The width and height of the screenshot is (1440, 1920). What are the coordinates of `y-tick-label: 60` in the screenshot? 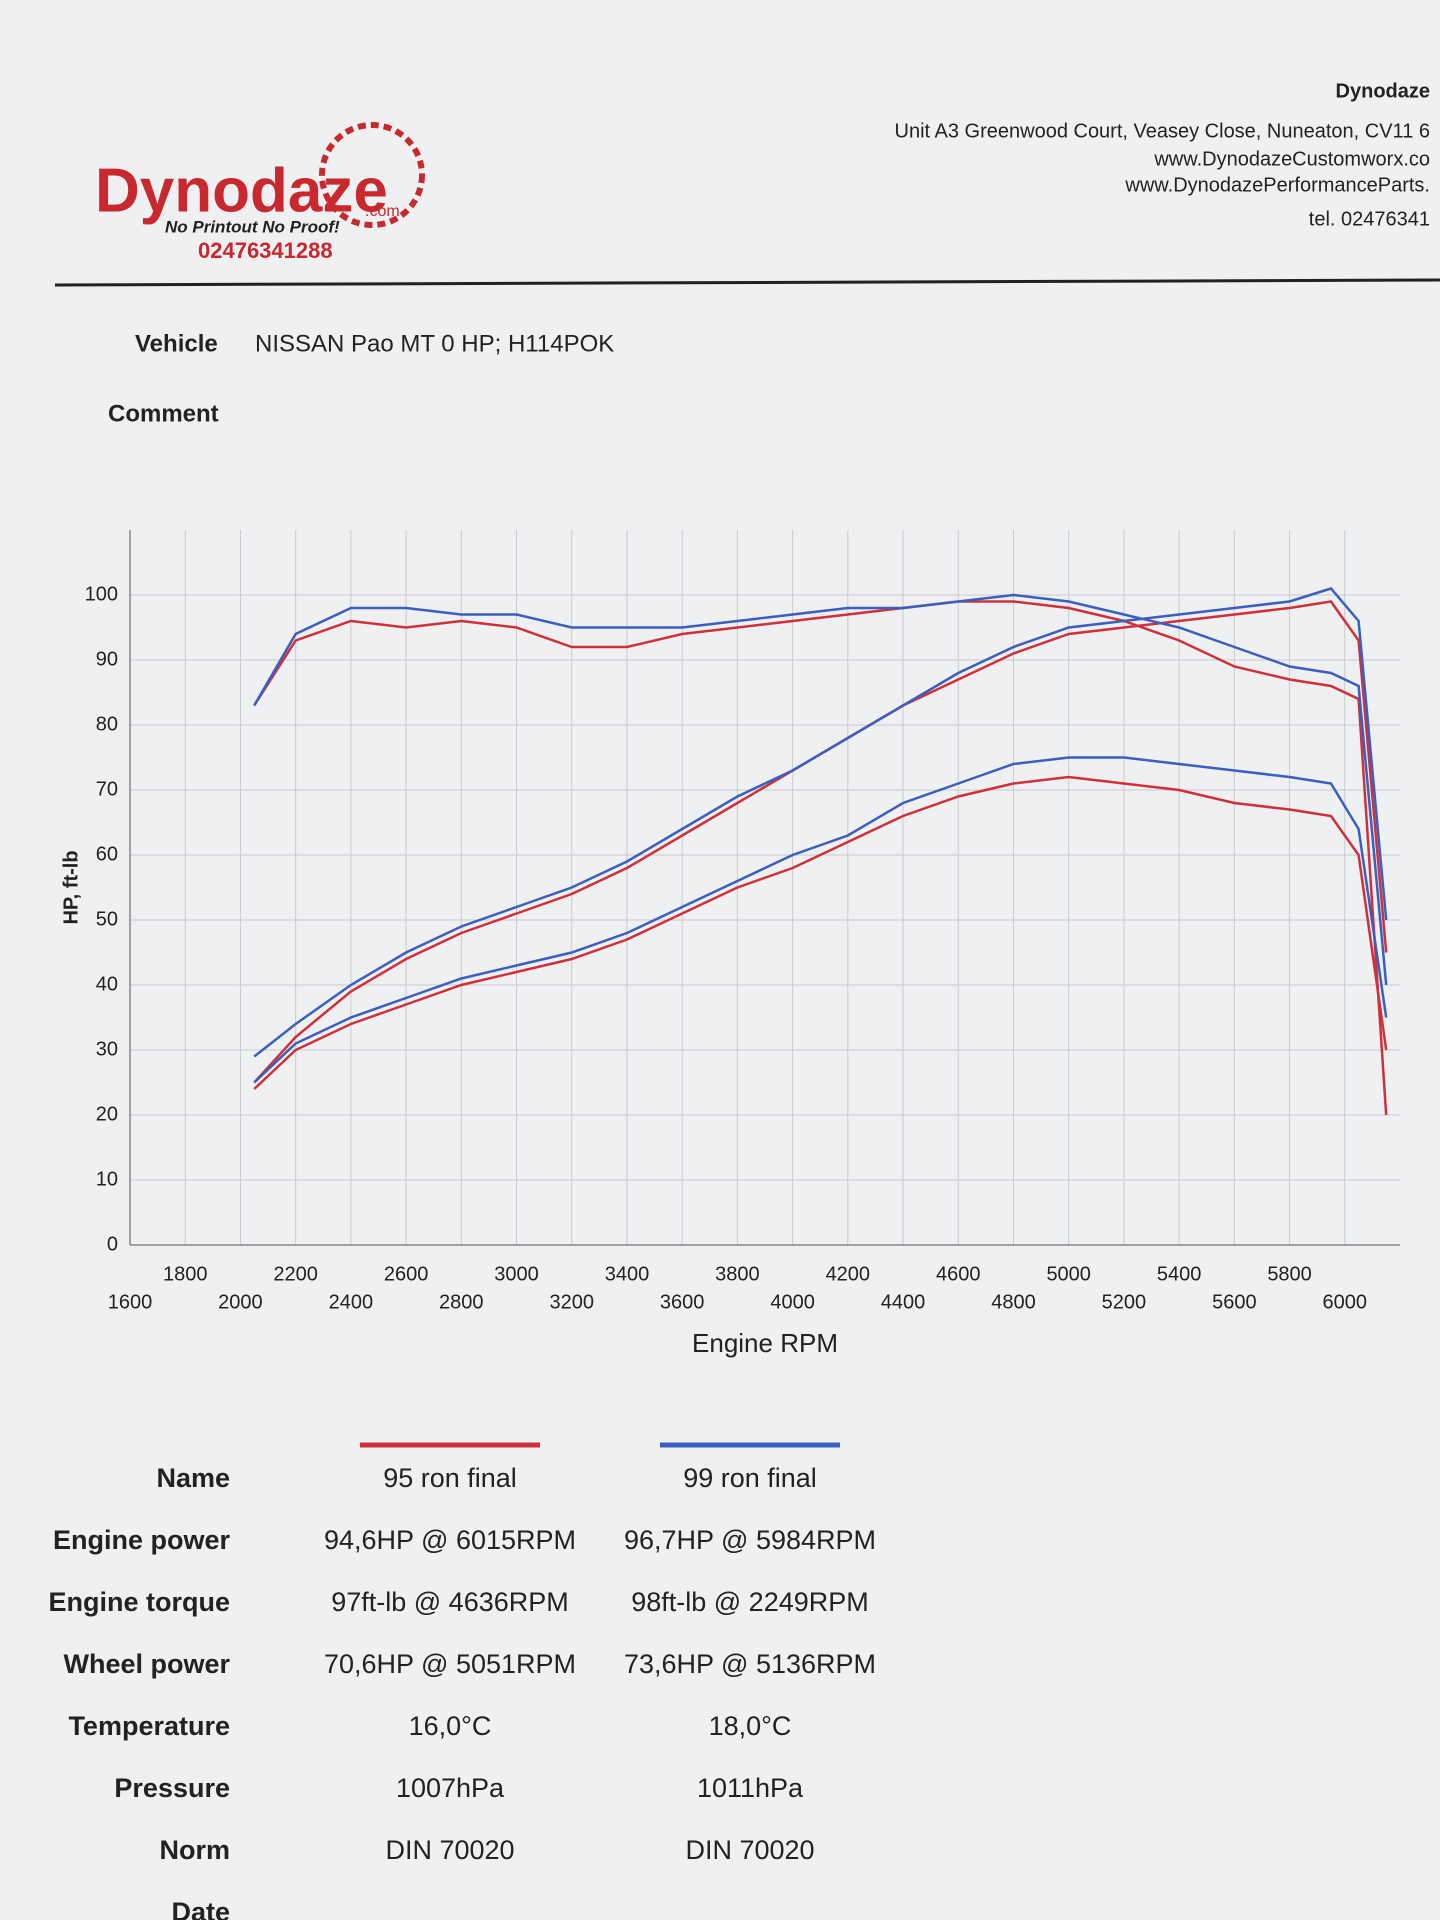 It's located at (107, 854).